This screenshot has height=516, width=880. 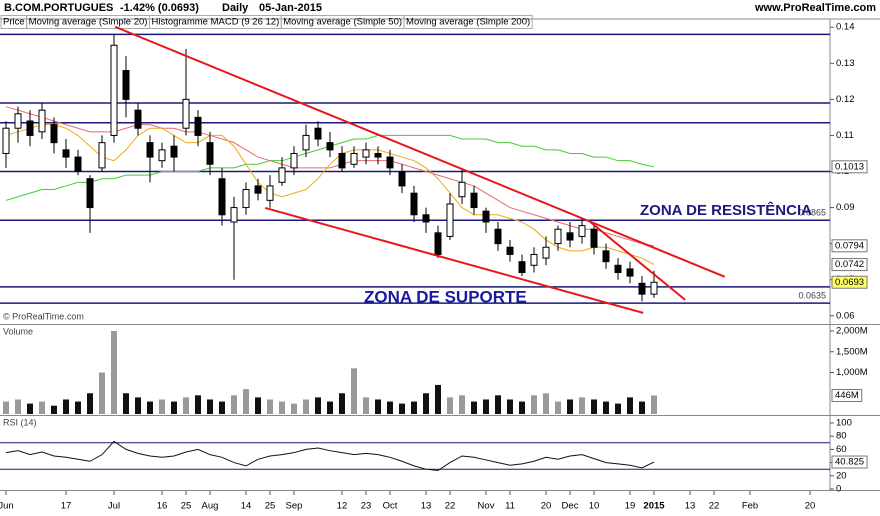 I want to click on y-tick-label: 0.09, so click(x=845, y=207).